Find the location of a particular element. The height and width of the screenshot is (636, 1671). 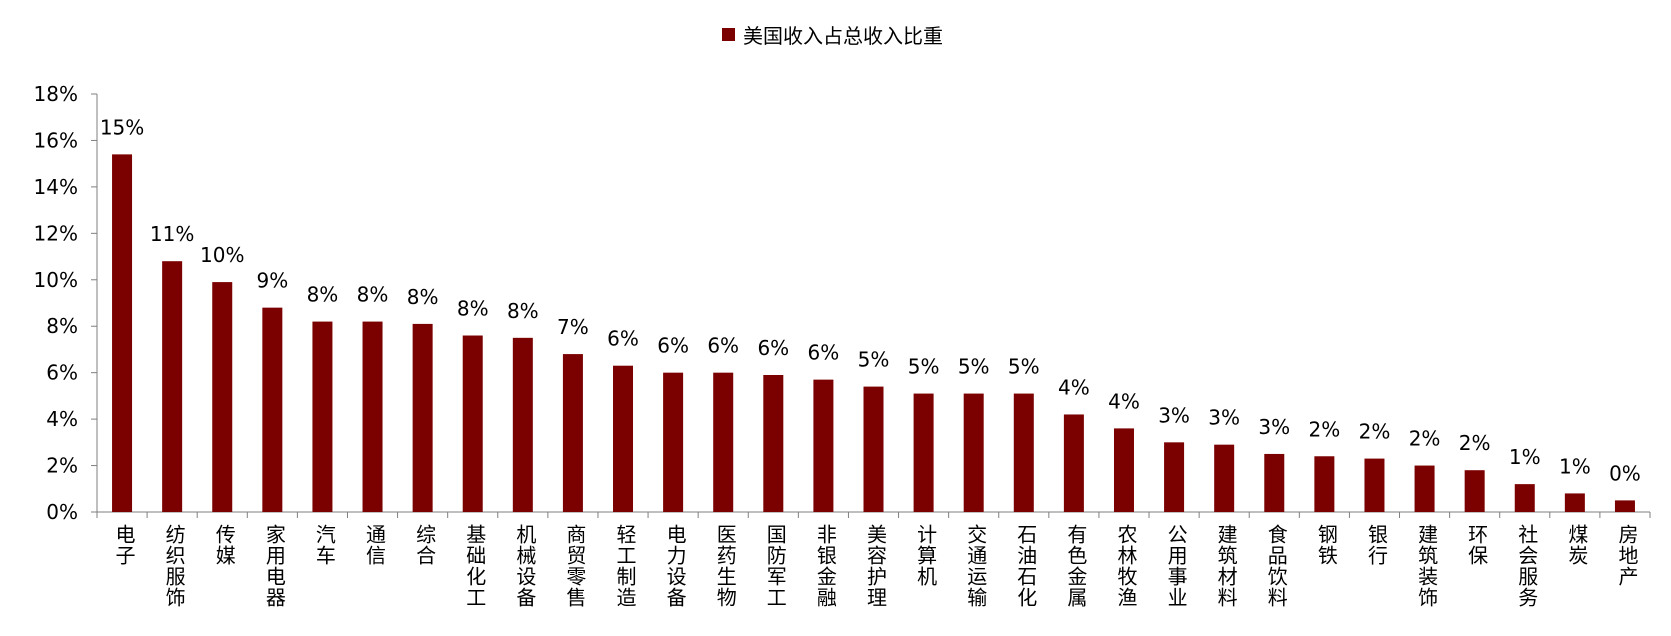

x-tick-label: 国防军工 is located at coordinates (775, 566).